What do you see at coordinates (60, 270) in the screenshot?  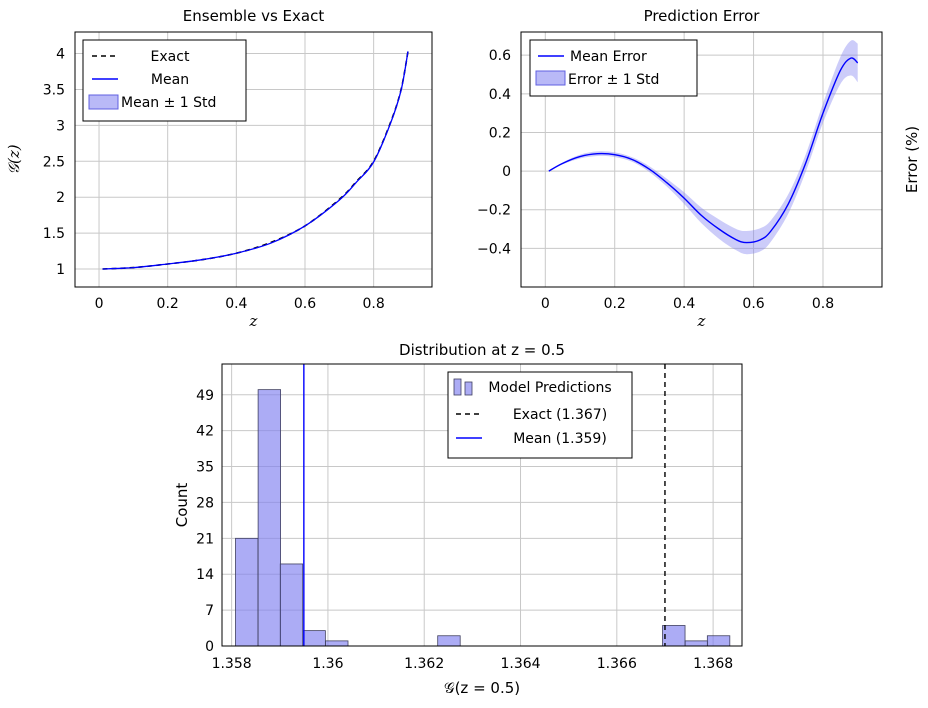 I see `y-tick-label: 1` at bounding box center [60, 270].